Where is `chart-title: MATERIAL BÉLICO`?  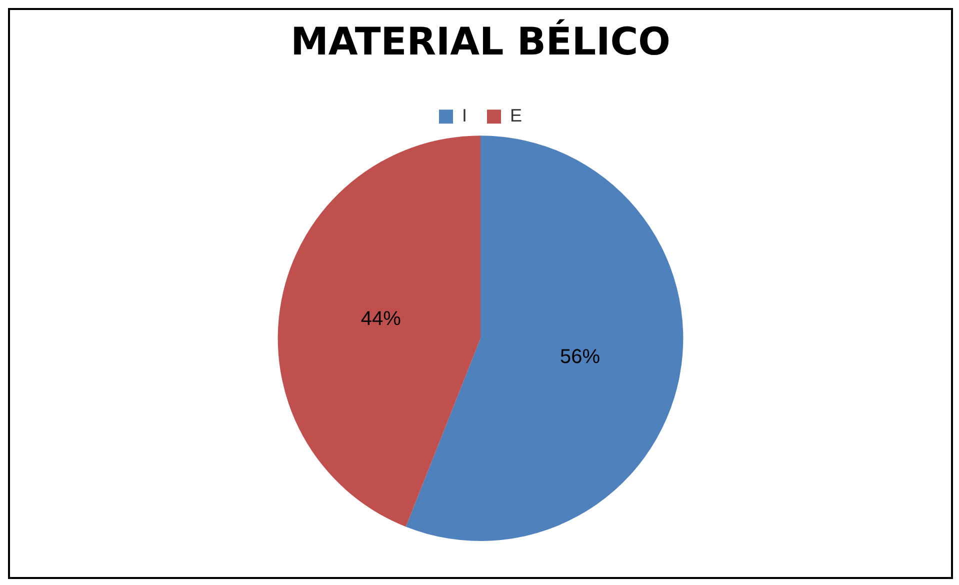 chart-title: MATERIAL BÉLICO is located at coordinates (480, 41).